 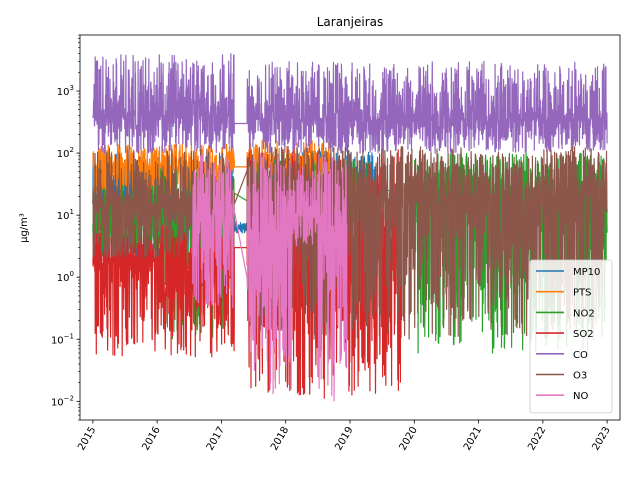 I want to click on y-tick-label: 10¹, so click(x=65, y=215).